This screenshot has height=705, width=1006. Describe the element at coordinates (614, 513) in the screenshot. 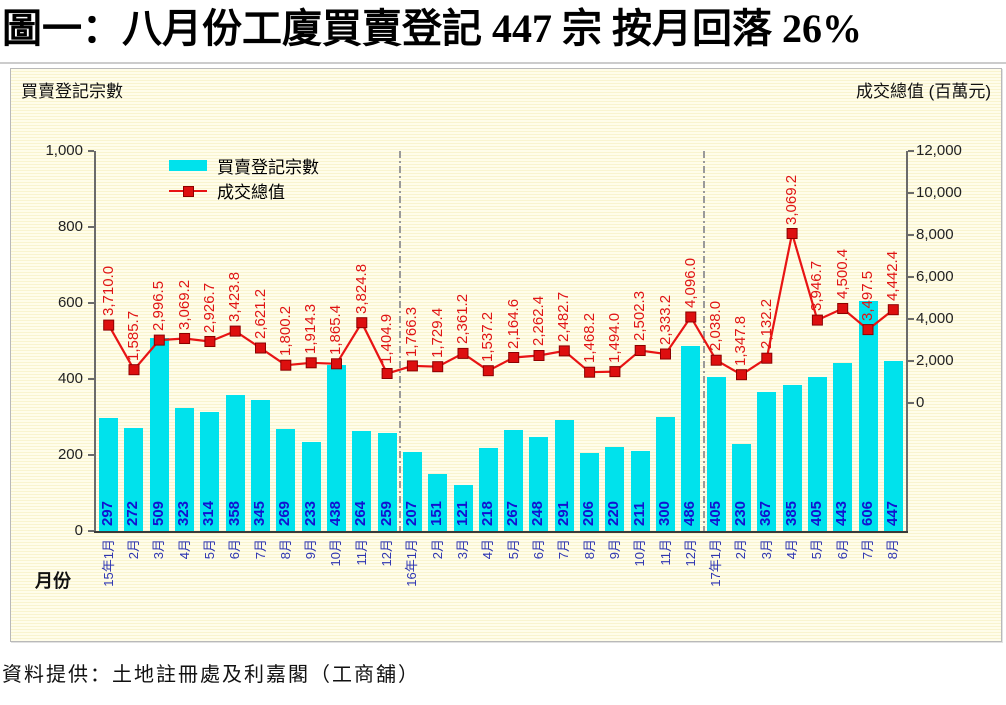

I see `bar-value-label: 220` at that location.